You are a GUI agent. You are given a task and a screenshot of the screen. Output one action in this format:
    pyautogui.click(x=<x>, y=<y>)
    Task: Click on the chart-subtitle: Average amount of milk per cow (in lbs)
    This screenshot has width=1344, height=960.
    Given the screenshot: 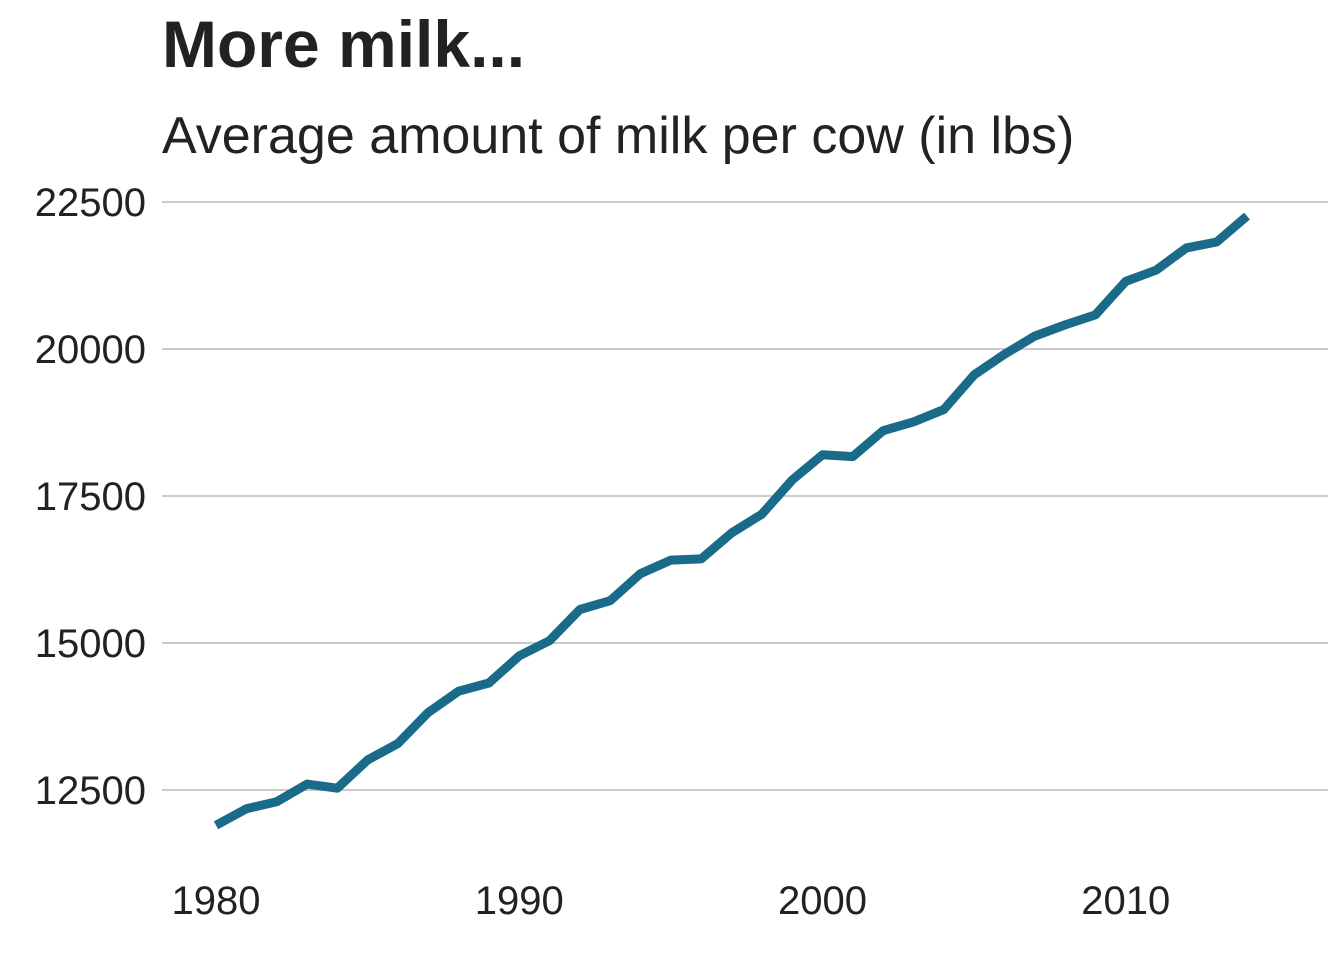 What is the action you would take?
    pyautogui.click(x=618, y=136)
    